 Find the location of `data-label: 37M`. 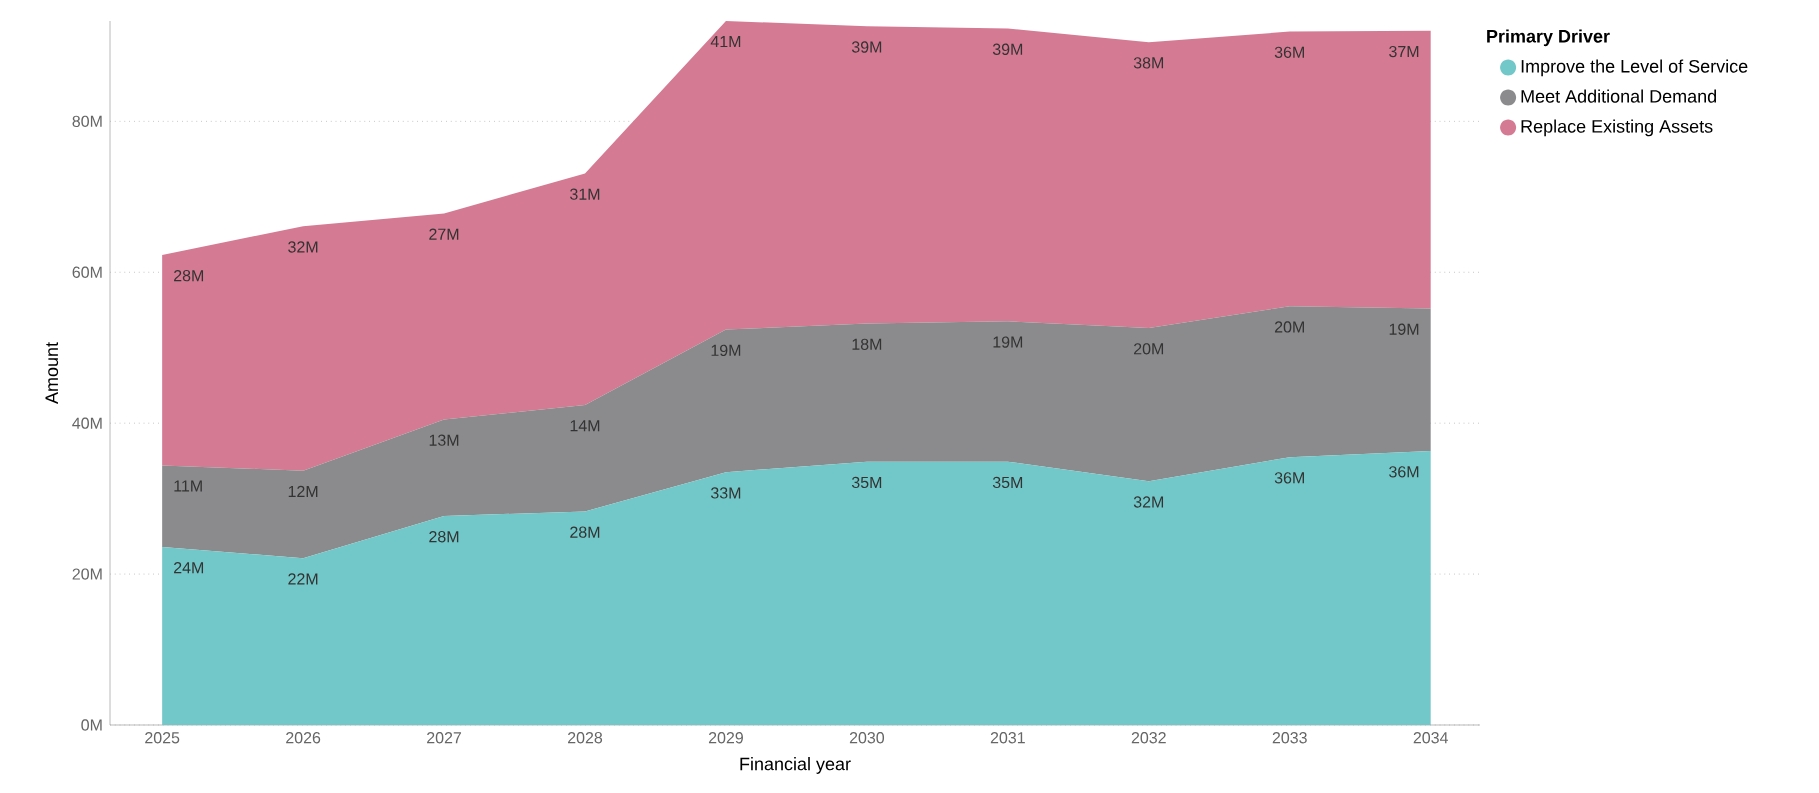

data-label: 37M is located at coordinates (1404, 51).